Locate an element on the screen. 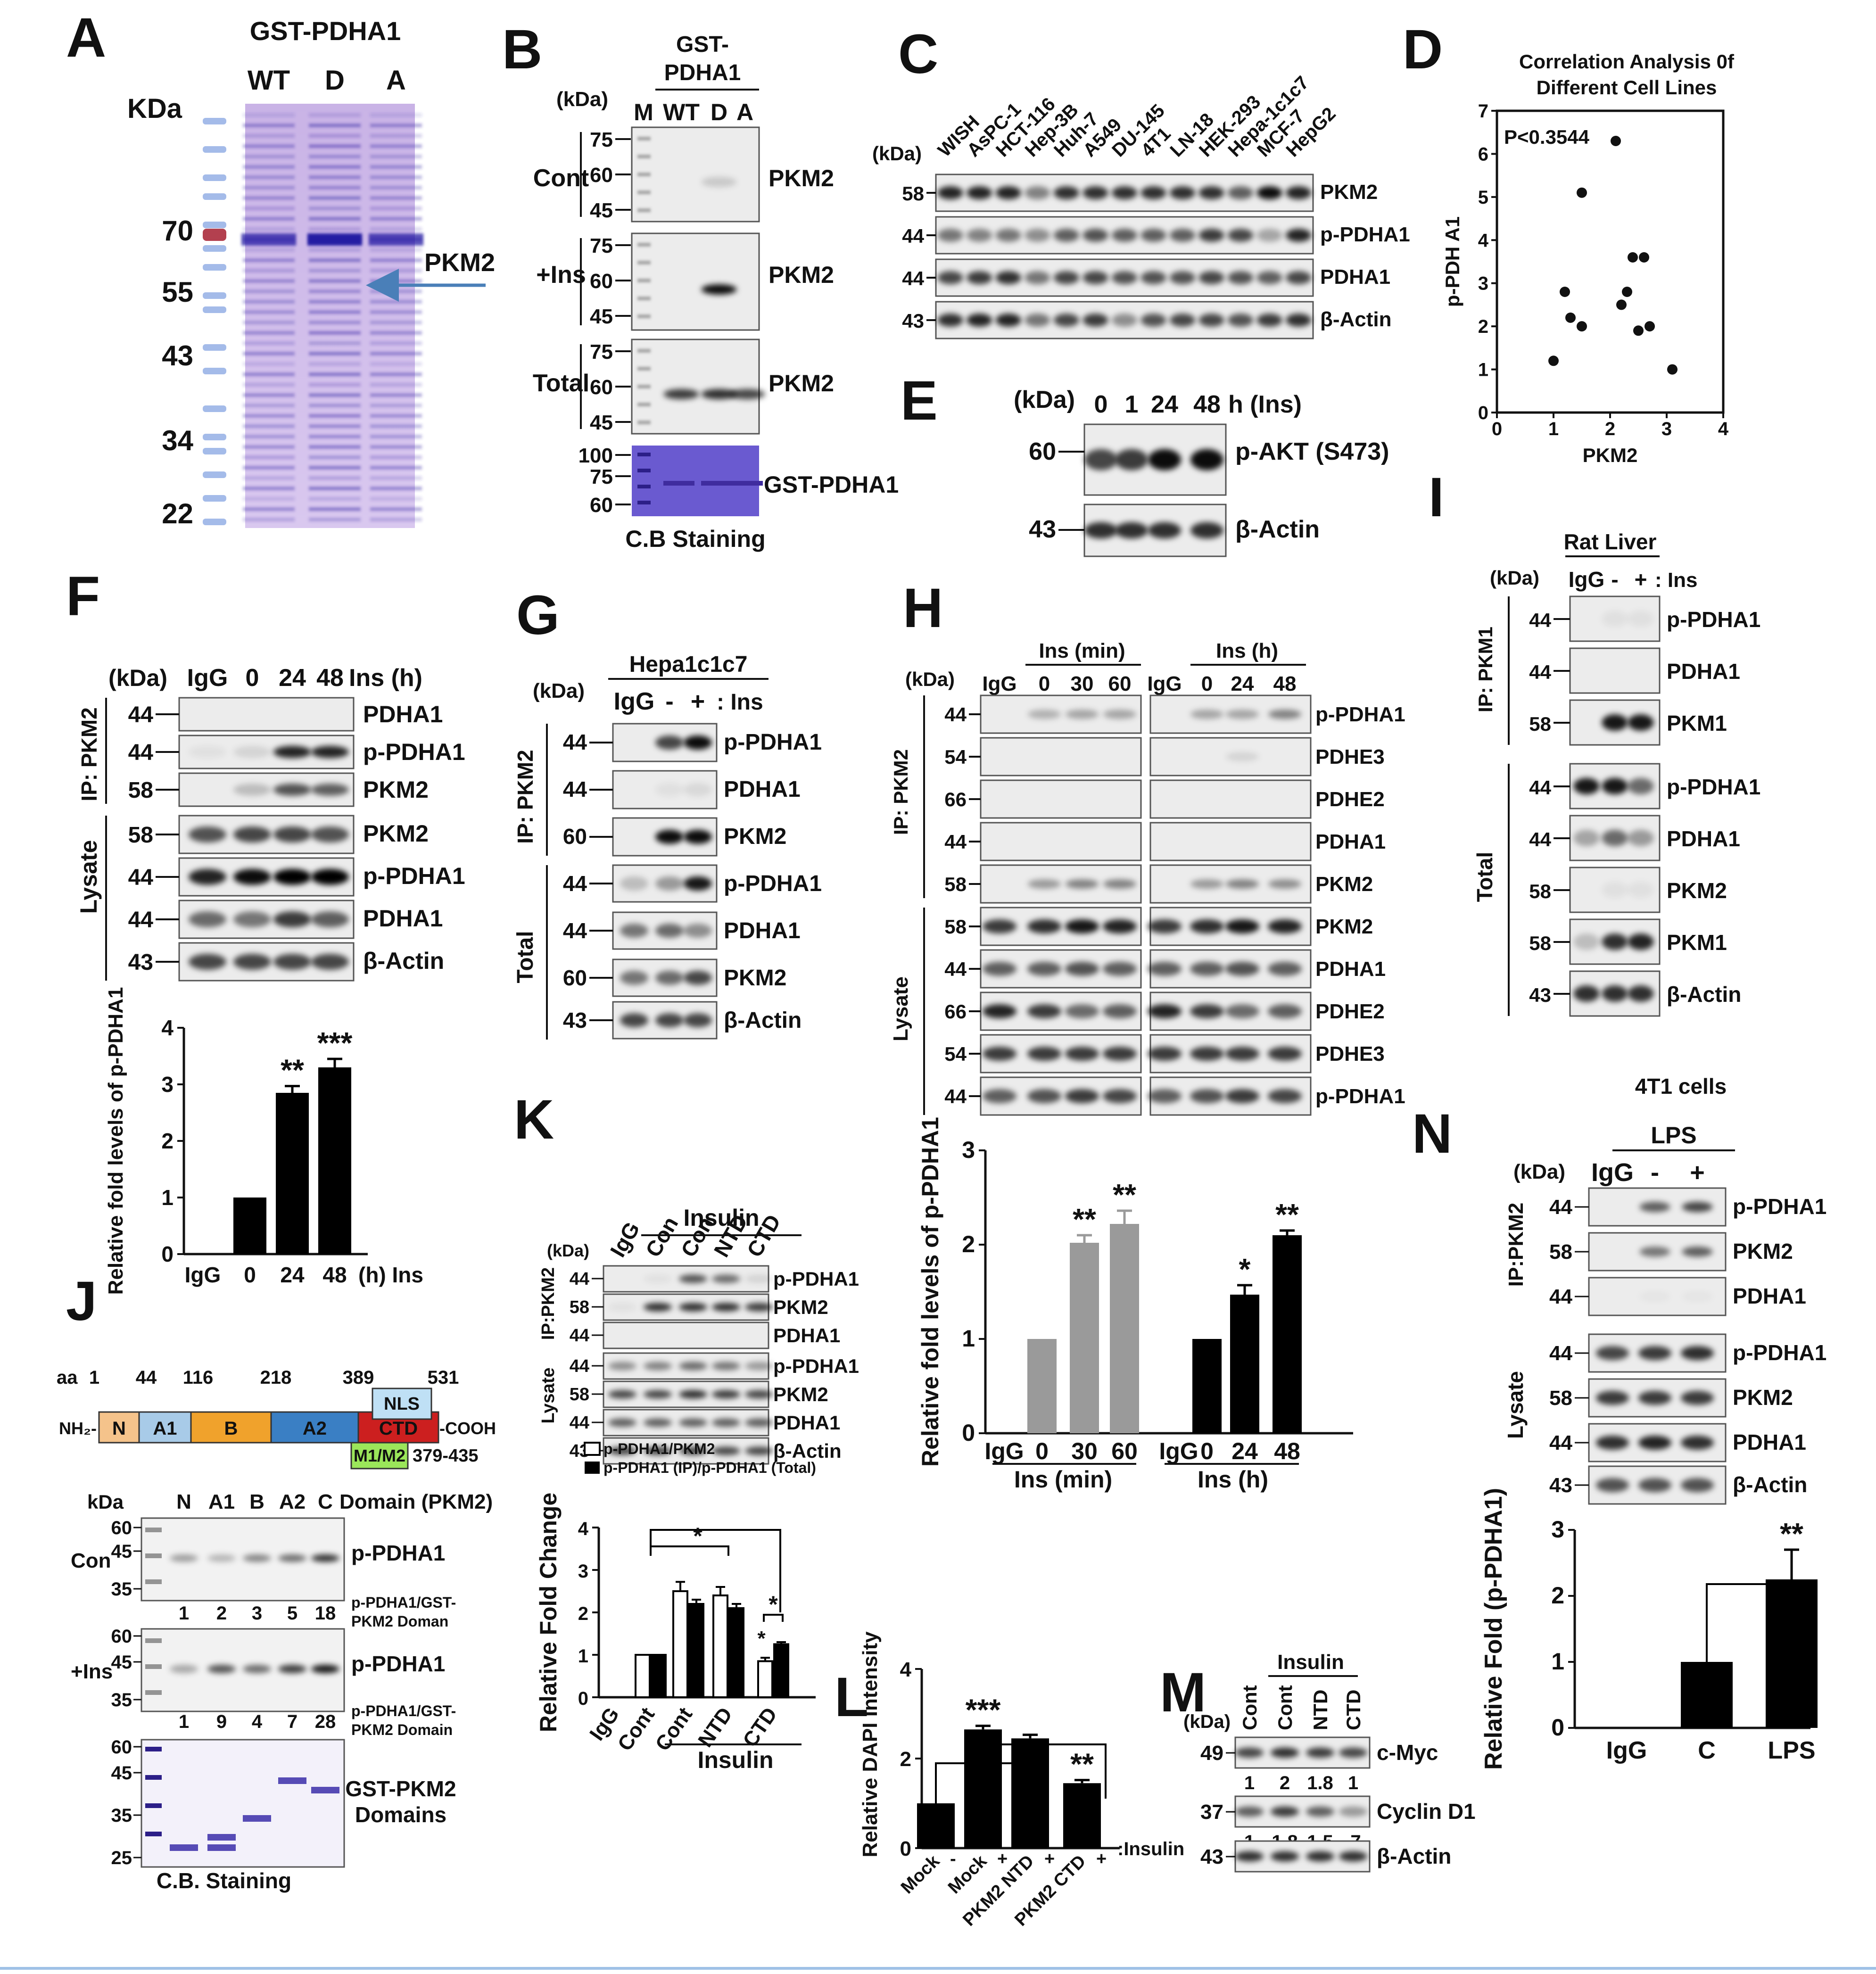 The height and width of the screenshot is (1974, 1876). lane-label: 0 is located at coordinates (1044, 683).